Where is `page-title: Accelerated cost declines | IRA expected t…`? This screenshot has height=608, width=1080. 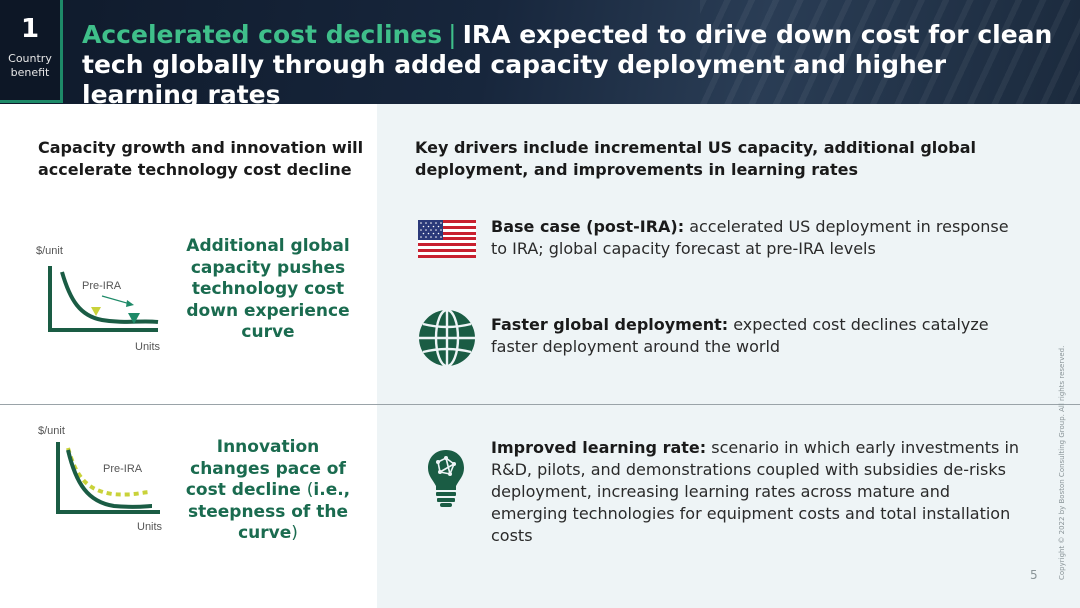
page-title: Accelerated cost declines | IRA expected t… is located at coordinates (572, 62).